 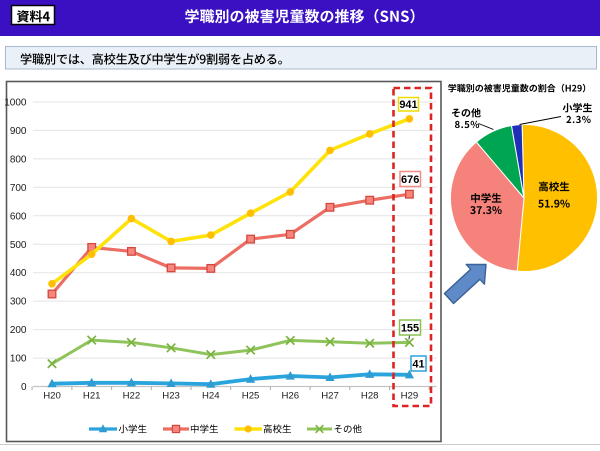 What do you see at coordinates (18, 131) in the screenshot?
I see `svg-text: 900` at bounding box center [18, 131].